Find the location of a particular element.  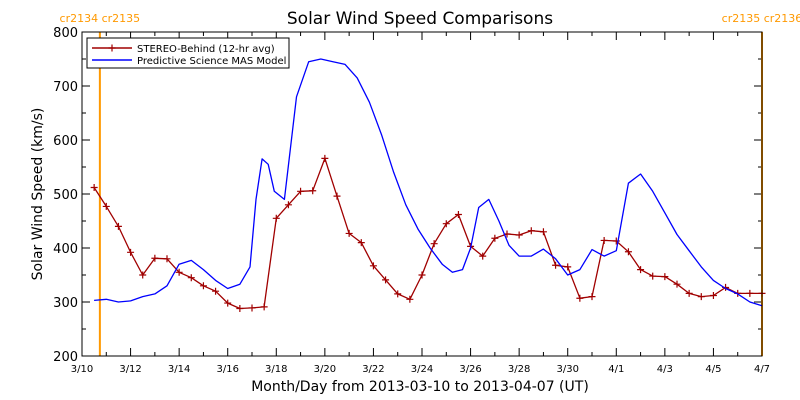

y-tick-label: 500 is located at coordinates (65, 195).